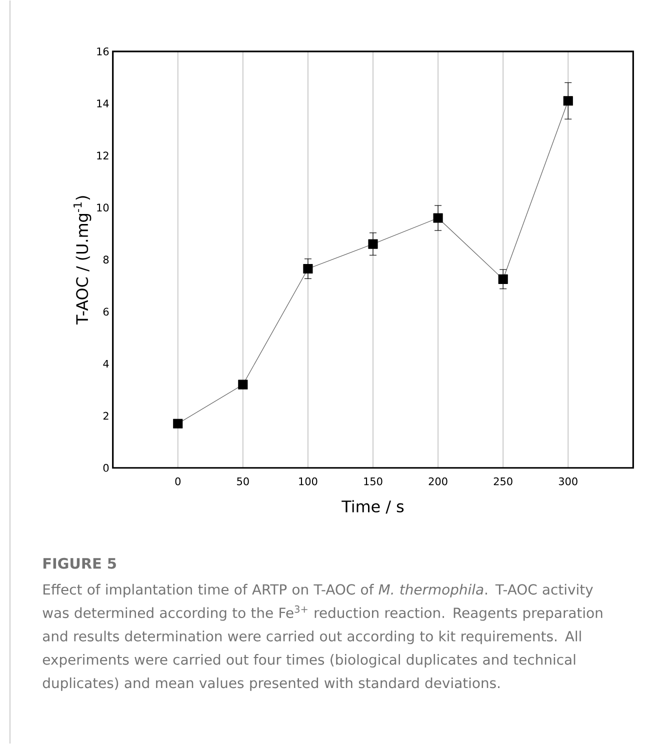  What do you see at coordinates (568, 481) in the screenshot?
I see `x-tick-label: 300` at bounding box center [568, 481].